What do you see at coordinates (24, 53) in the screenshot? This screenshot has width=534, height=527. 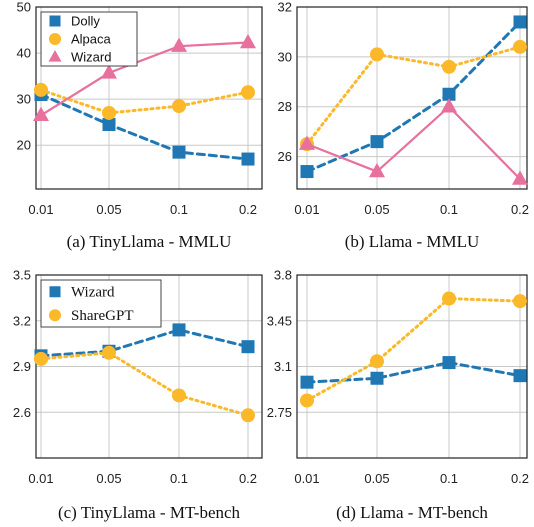 I see `y-tick-label: 40` at bounding box center [24, 53].